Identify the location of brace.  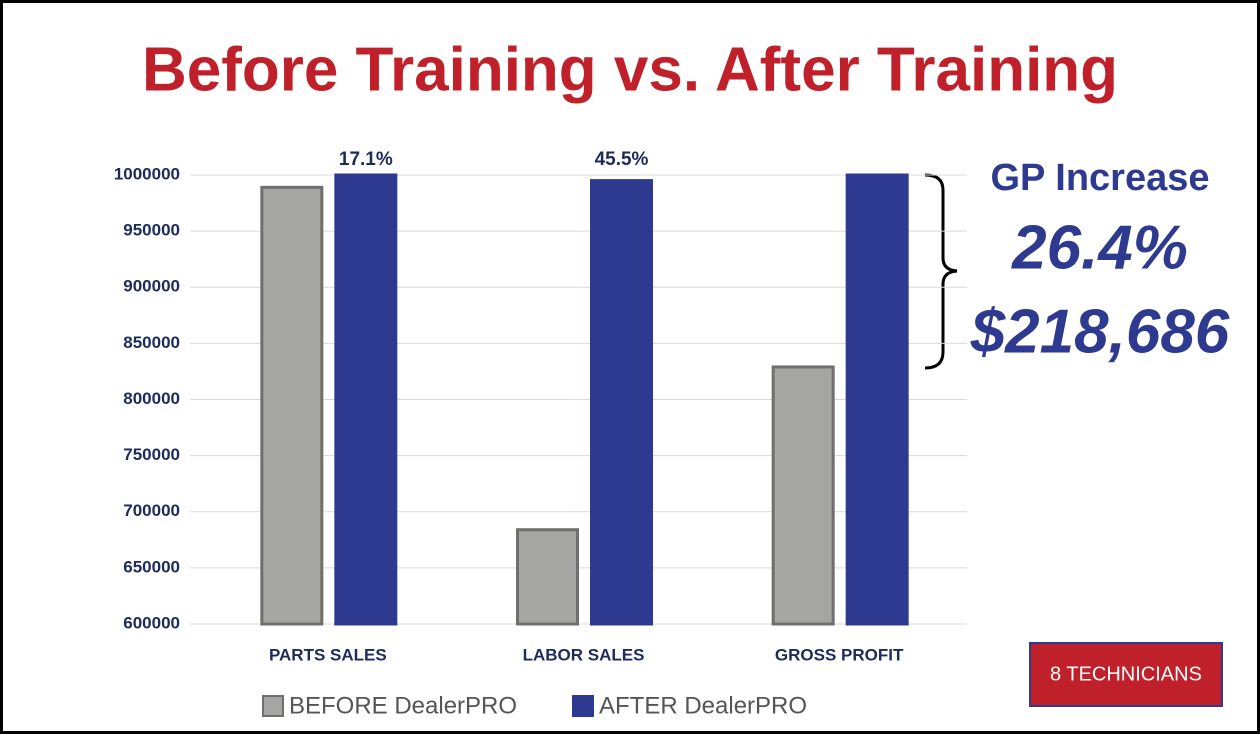
(941, 271).